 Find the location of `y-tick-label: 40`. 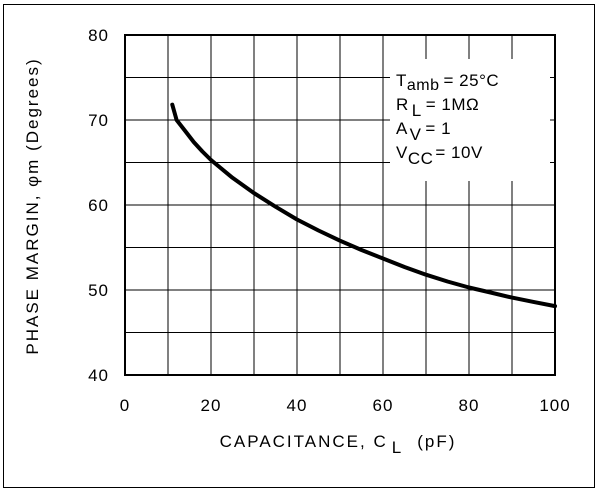

y-tick-label: 40 is located at coordinates (98, 375).